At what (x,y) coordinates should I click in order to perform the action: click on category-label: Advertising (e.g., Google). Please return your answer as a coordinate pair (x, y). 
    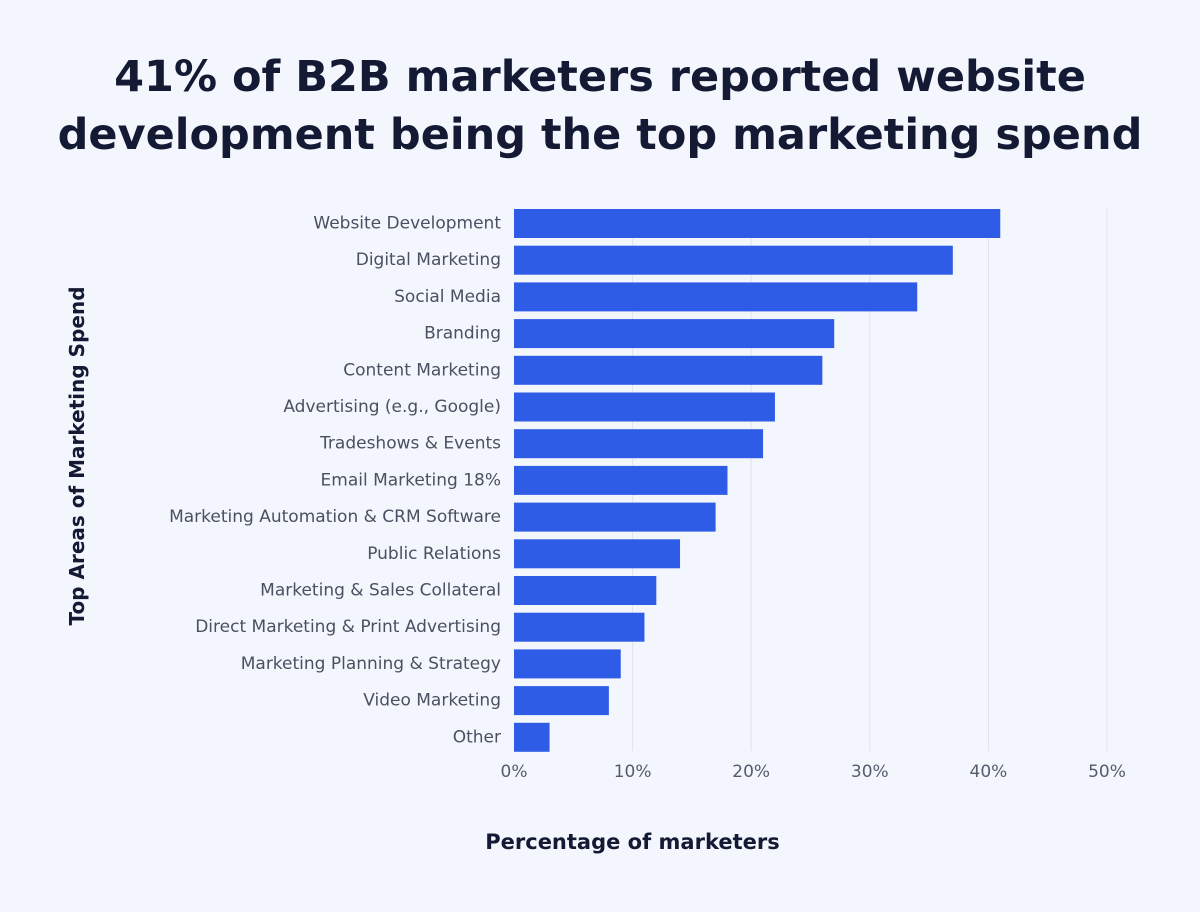
    Looking at the image, I should click on (392, 407).